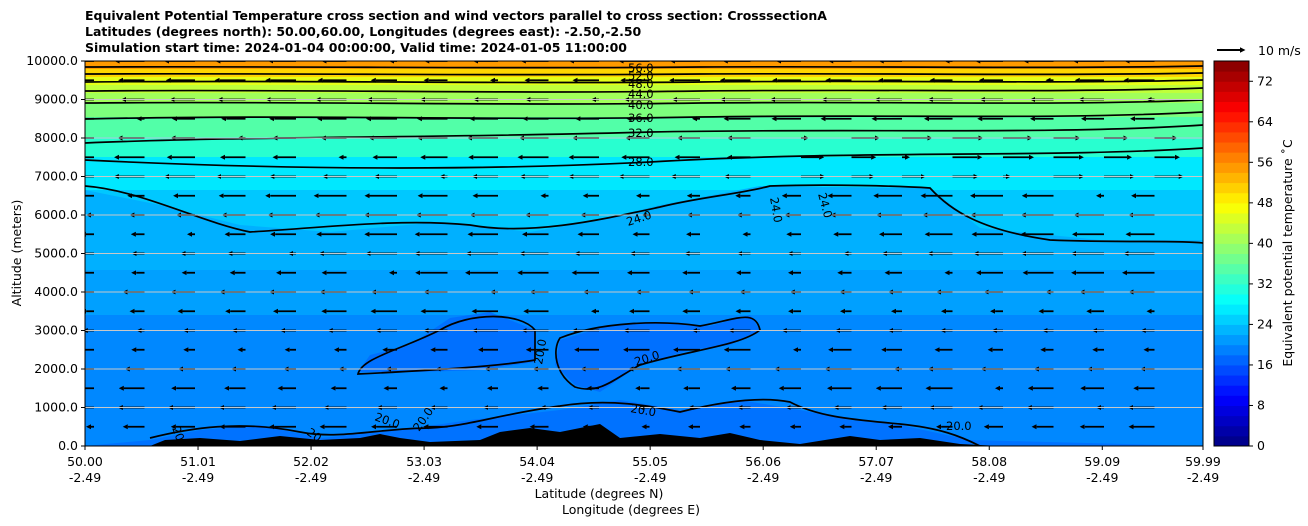  Describe the element at coordinates (641, 68) in the screenshot. I see `contour-label-56: 56.0` at that location.